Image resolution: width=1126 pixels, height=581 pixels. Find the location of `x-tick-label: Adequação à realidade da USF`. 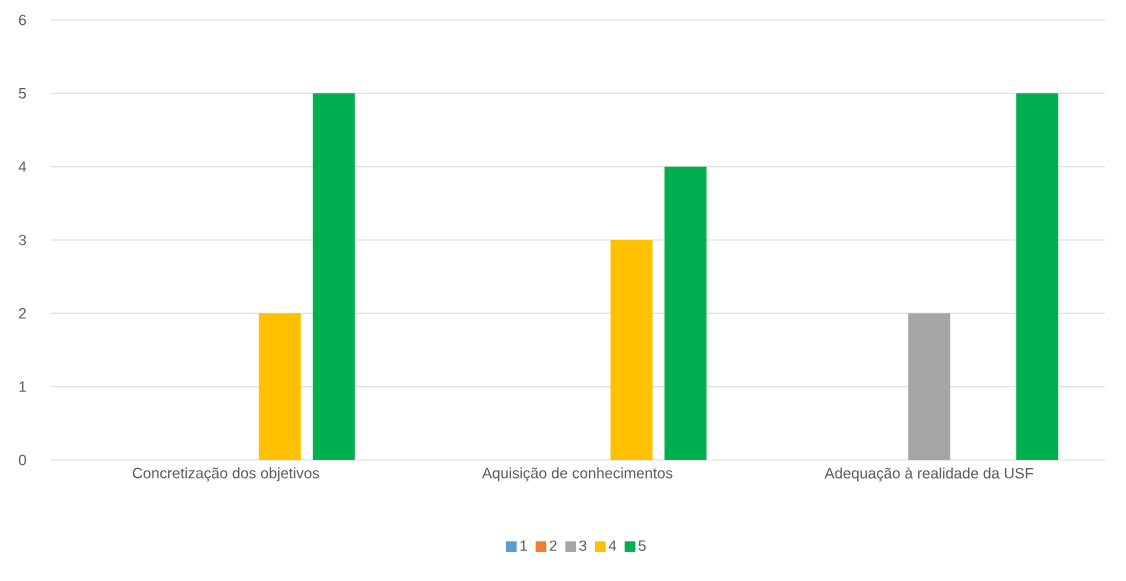

x-tick-label: Adequação à realidade da USF is located at coordinates (929, 474).